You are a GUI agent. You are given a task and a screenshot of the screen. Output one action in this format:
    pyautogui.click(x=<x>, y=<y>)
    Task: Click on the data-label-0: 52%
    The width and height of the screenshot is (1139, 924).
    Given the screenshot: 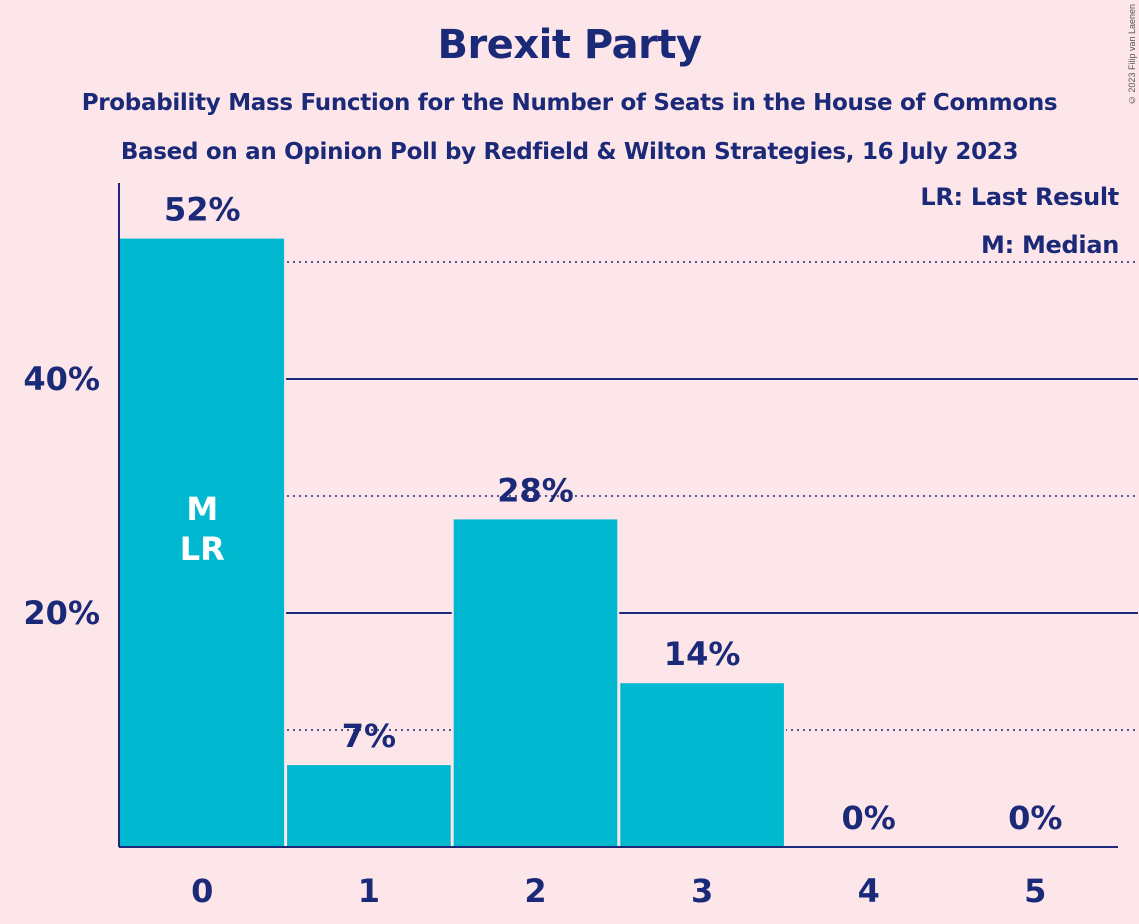 What is the action you would take?
    pyautogui.click(x=202, y=210)
    